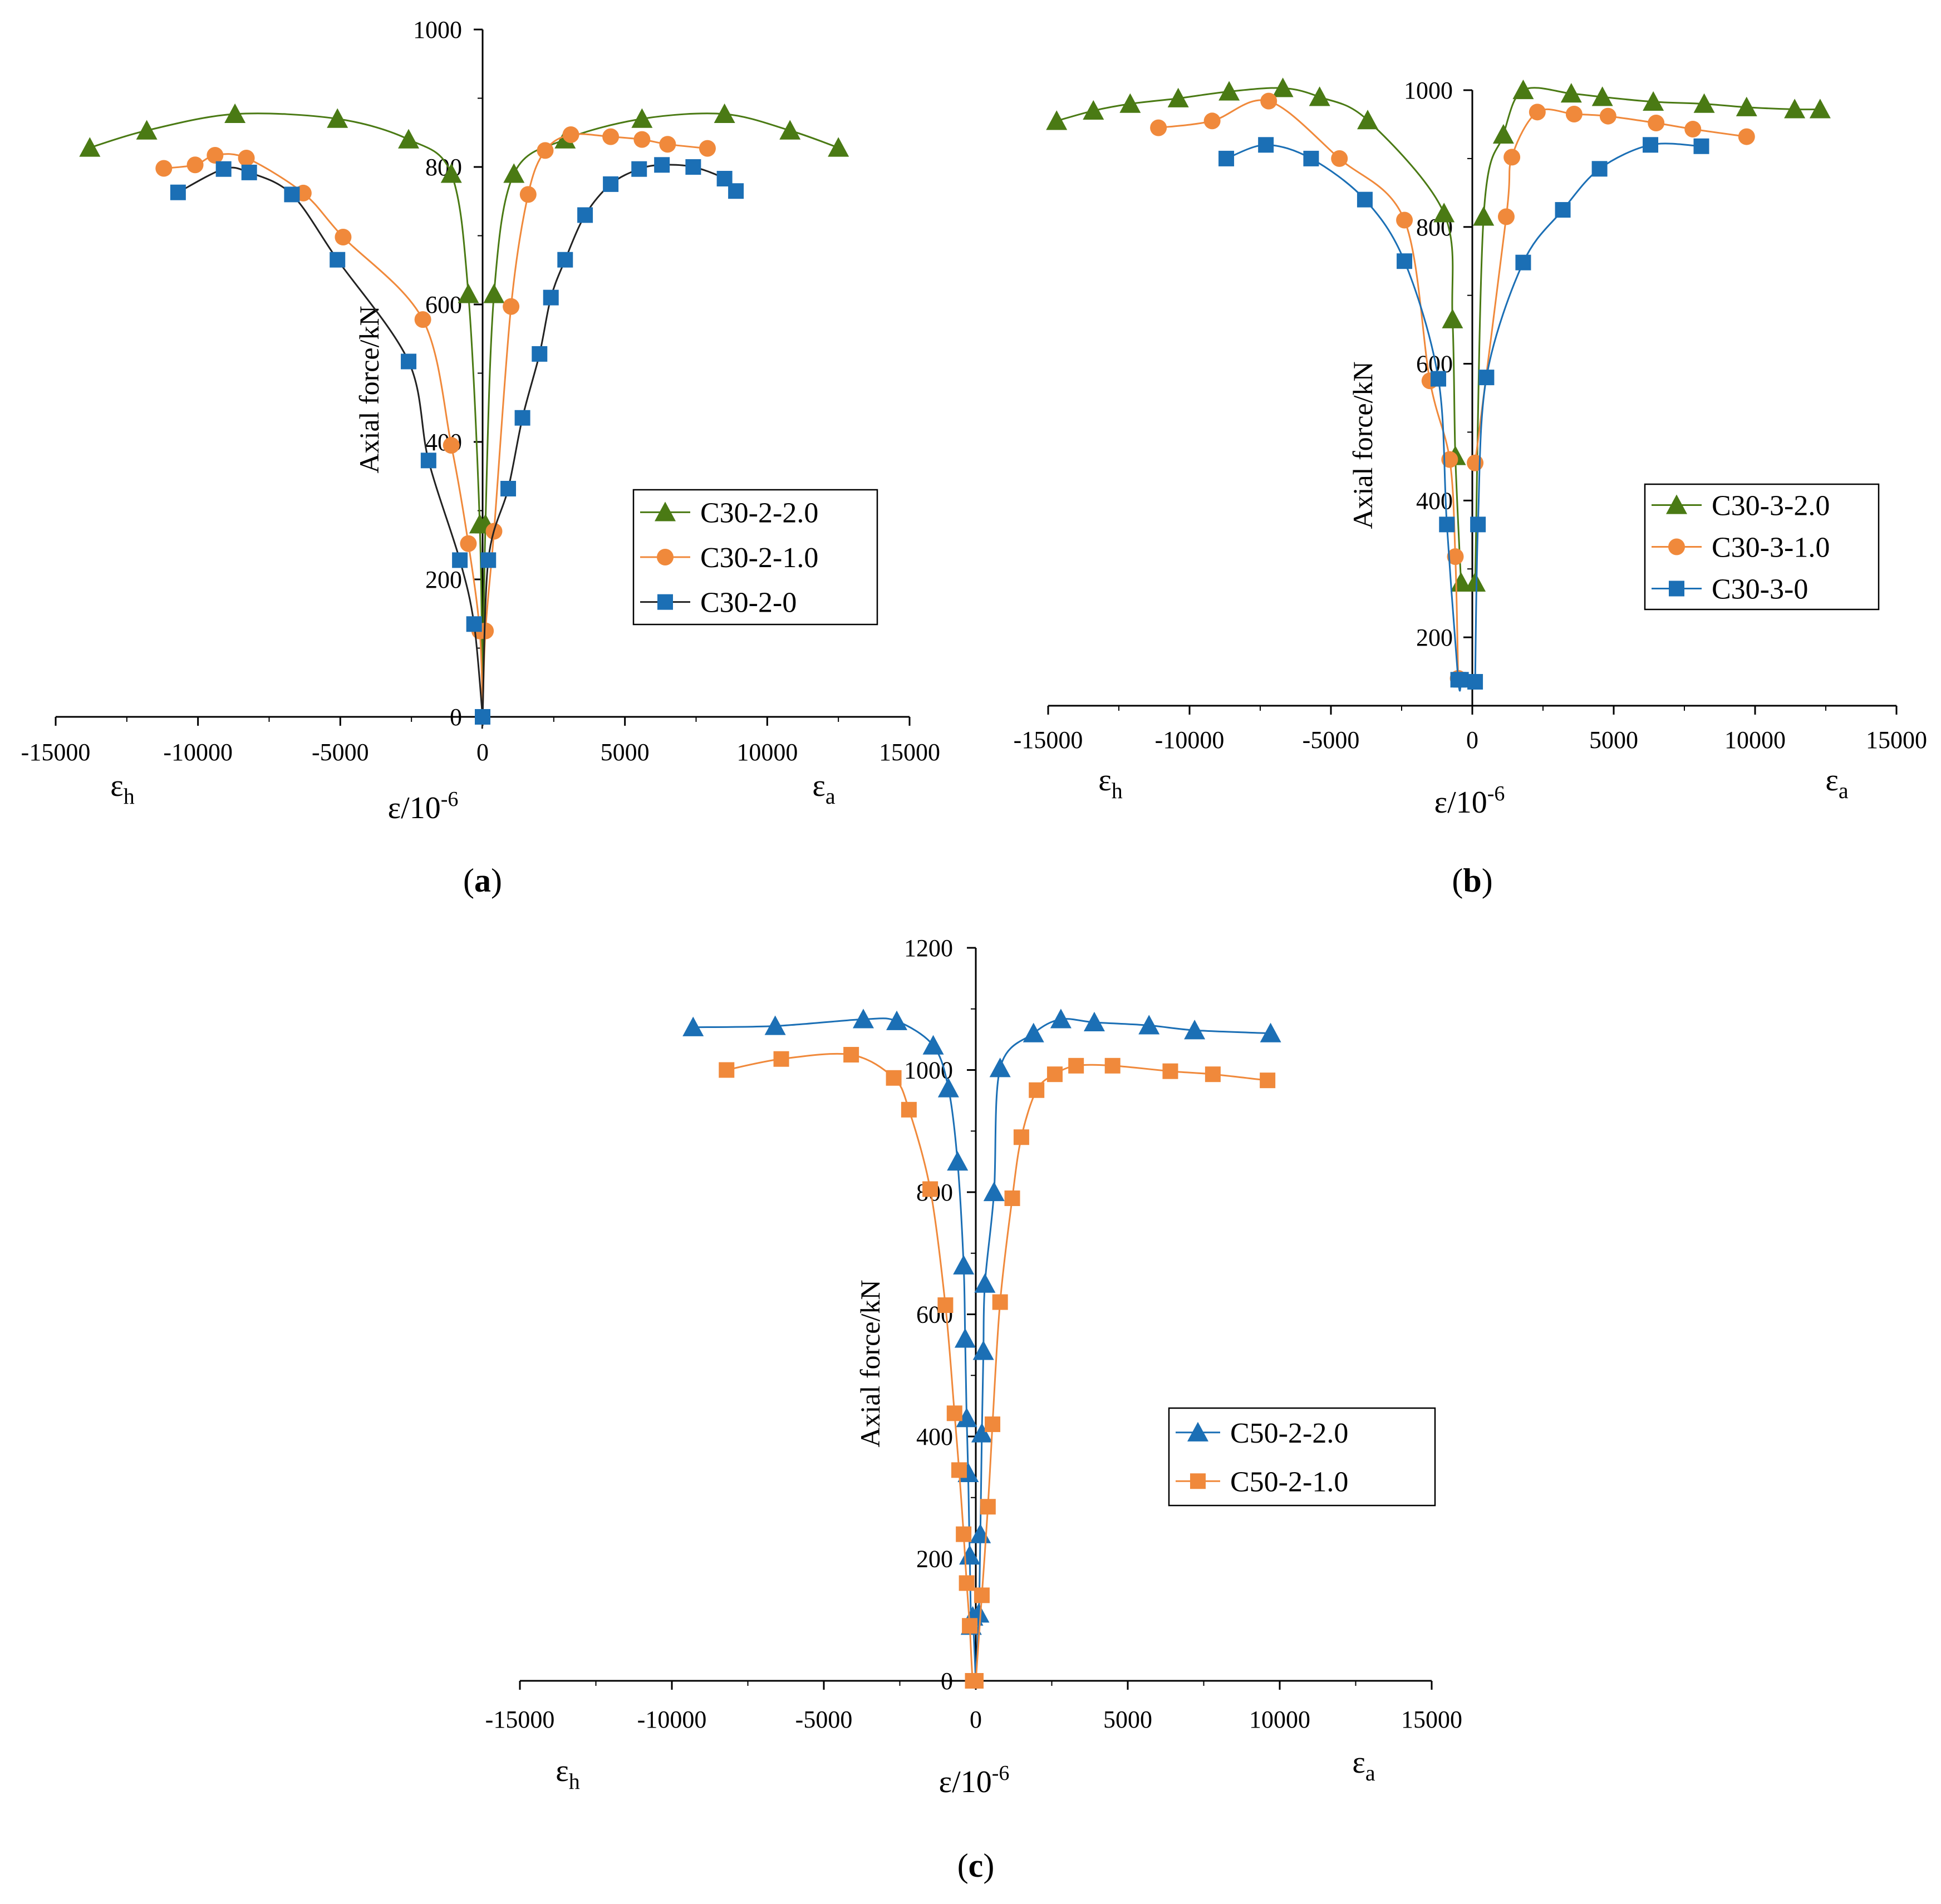 The height and width of the screenshot is (1904, 1941). What do you see at coordinates (976, 1719) in the screenshot?
I see `chart-c-x-tick-label-3: 0` at bounding box center [976, 1719].